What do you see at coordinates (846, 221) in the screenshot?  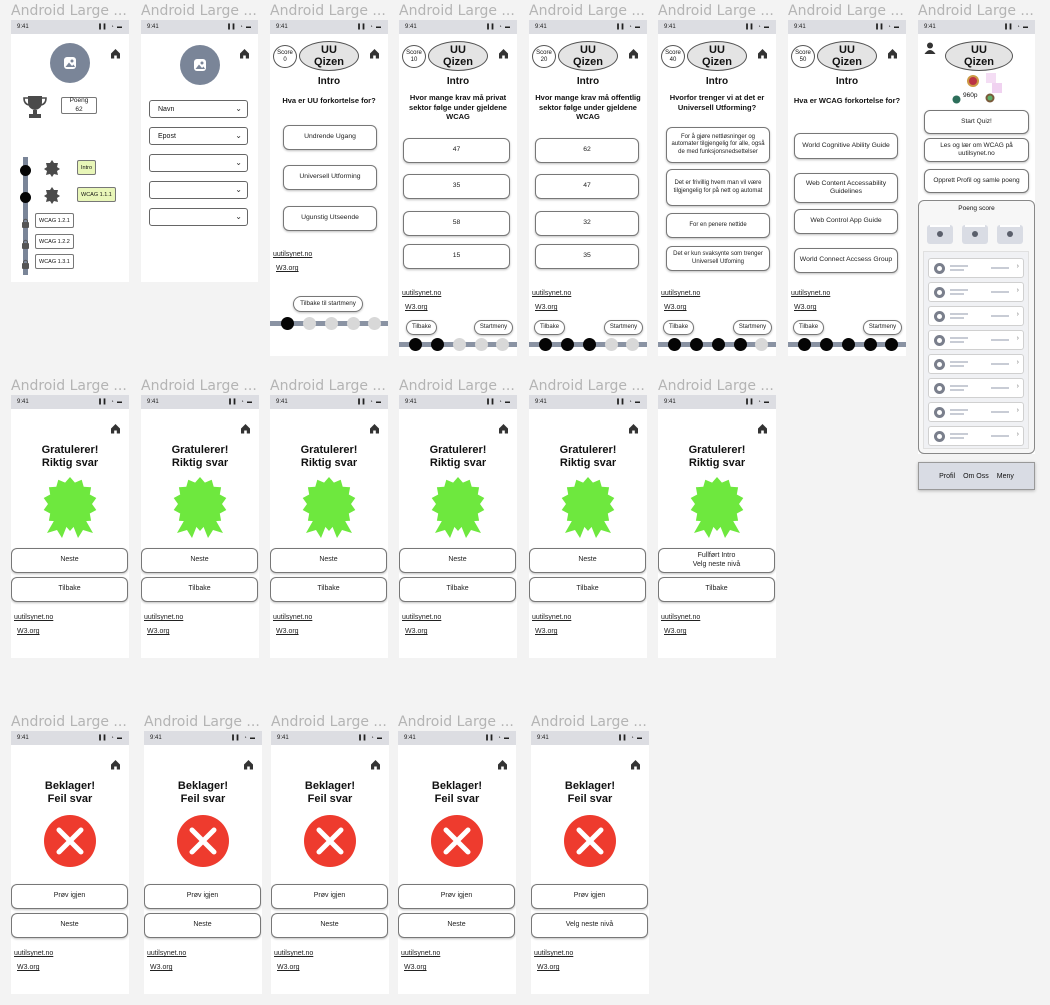 I see `answer-button: Web Control App Guide` at bounding box center [846, 221].